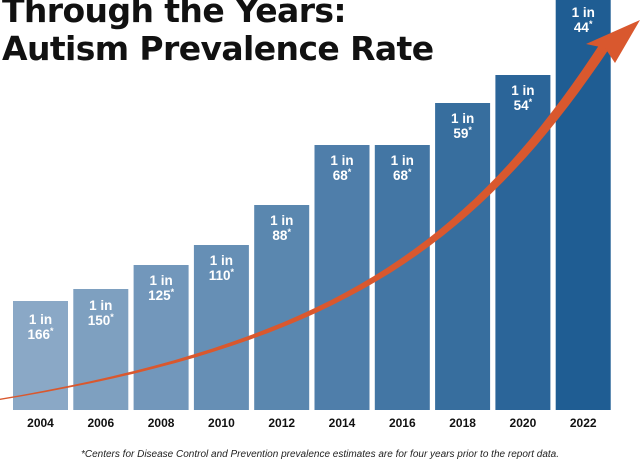 The image size is (640, 465). What do you see at coordinates (583, 12) in the screenshot?
I see `bar-label-prefix-2022: 1 in` at bounding box center [583, 12].